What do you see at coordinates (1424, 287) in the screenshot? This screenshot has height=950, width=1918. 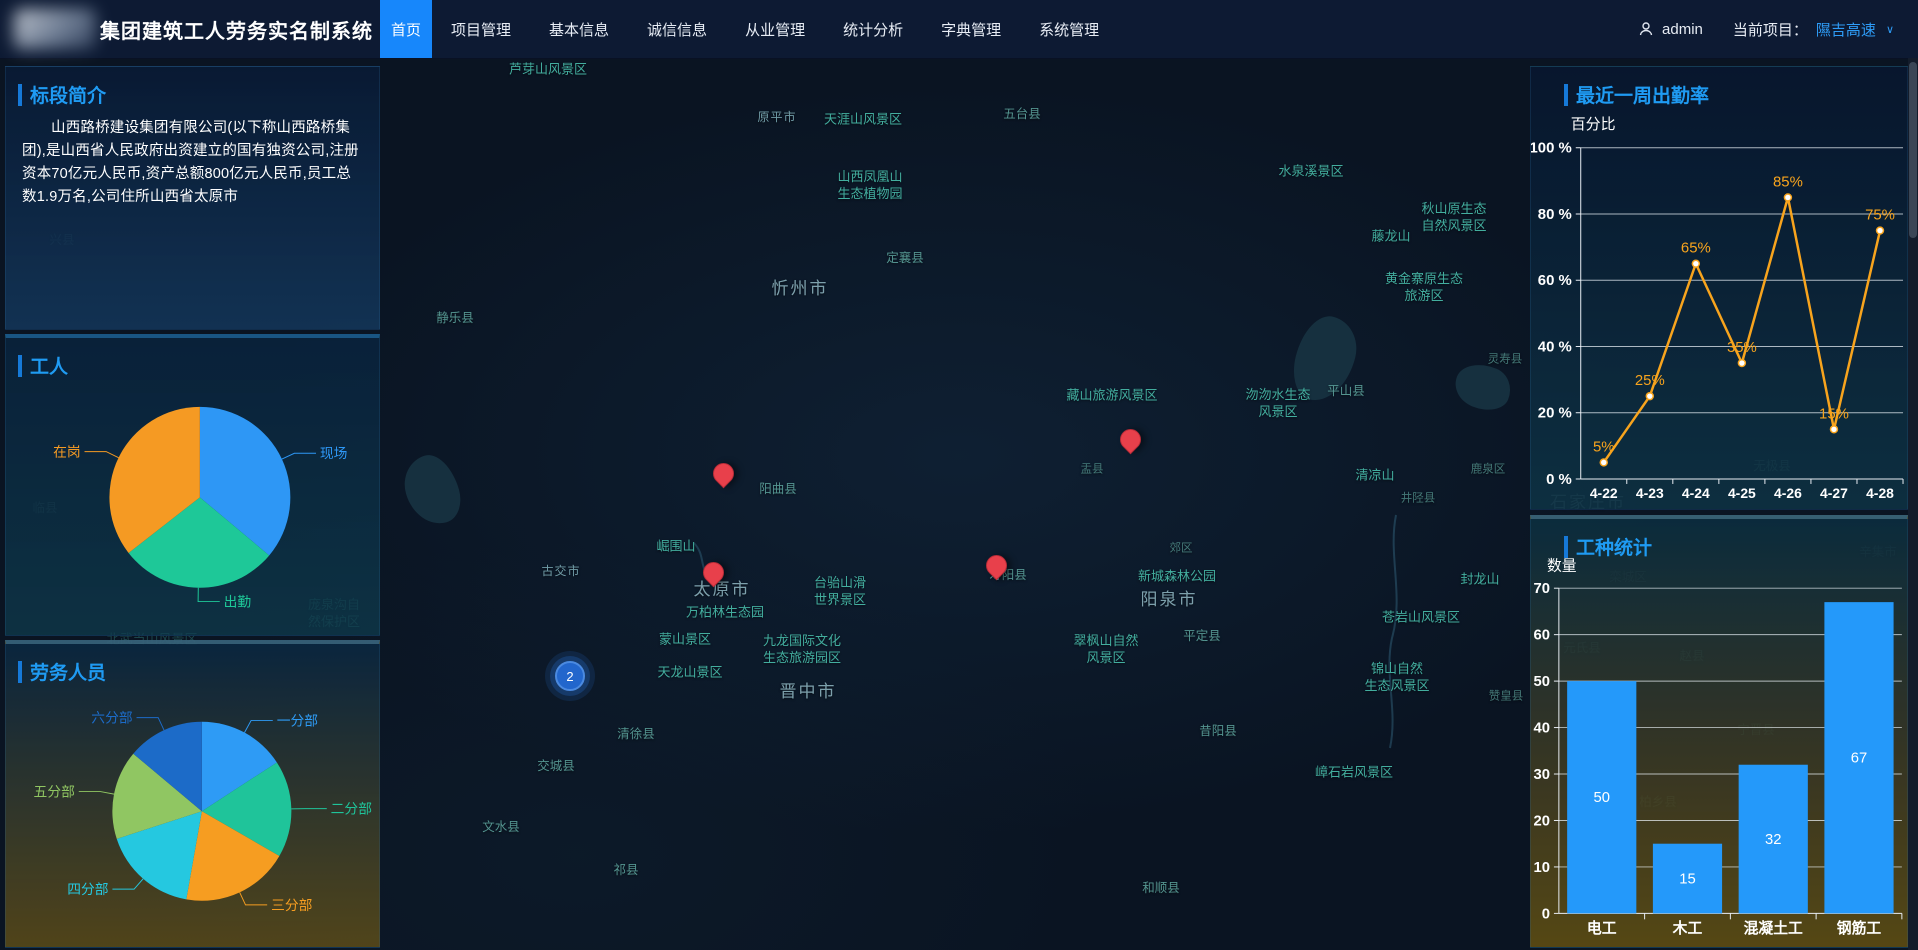 I see `map-label: 黄金寨原生态 旅游区` at bounding box center [1424, 287].